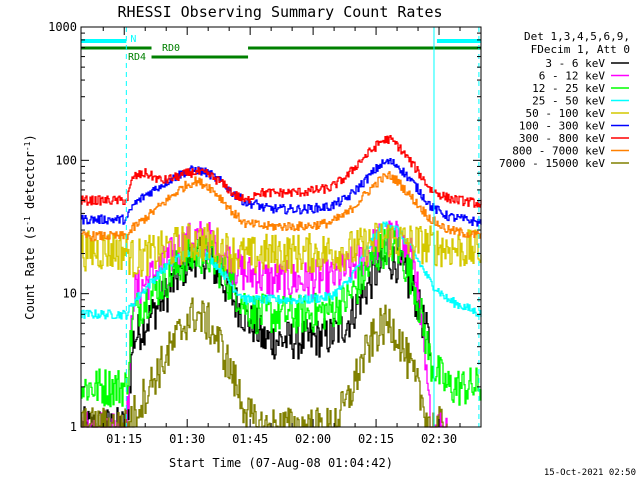 The image size is (640, 480). What do you see at coordinates (30, 183) in the screenshot?
I see `y-axis-label-mid: detector` at bounding box center [30, 183].